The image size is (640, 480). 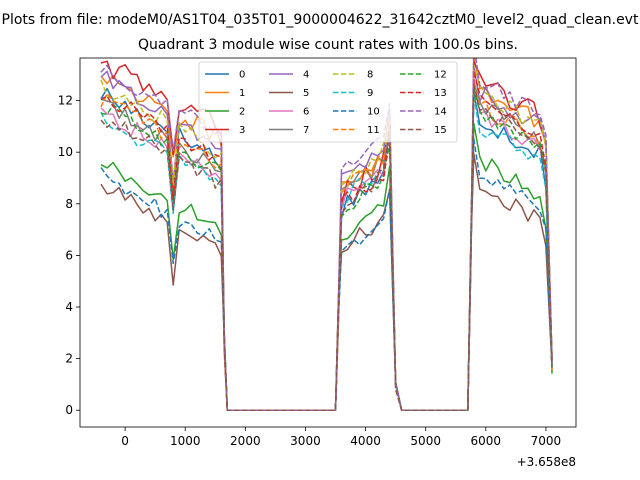 I want to click on legend-label-14: 14, so click(x=440, y=112).